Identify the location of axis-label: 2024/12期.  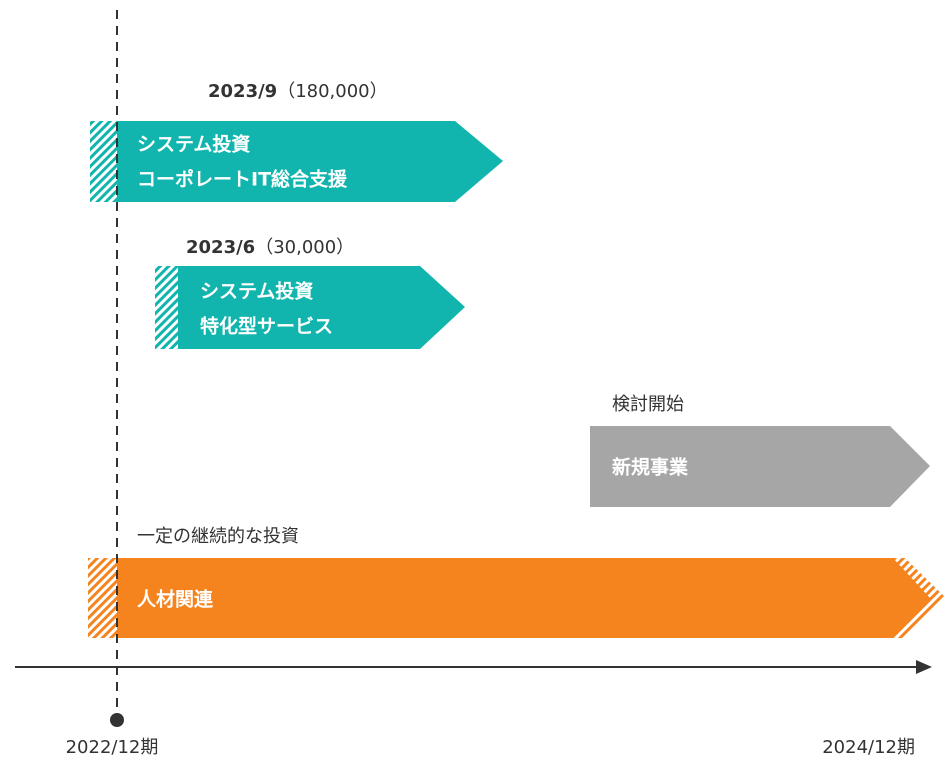
(868, 747).